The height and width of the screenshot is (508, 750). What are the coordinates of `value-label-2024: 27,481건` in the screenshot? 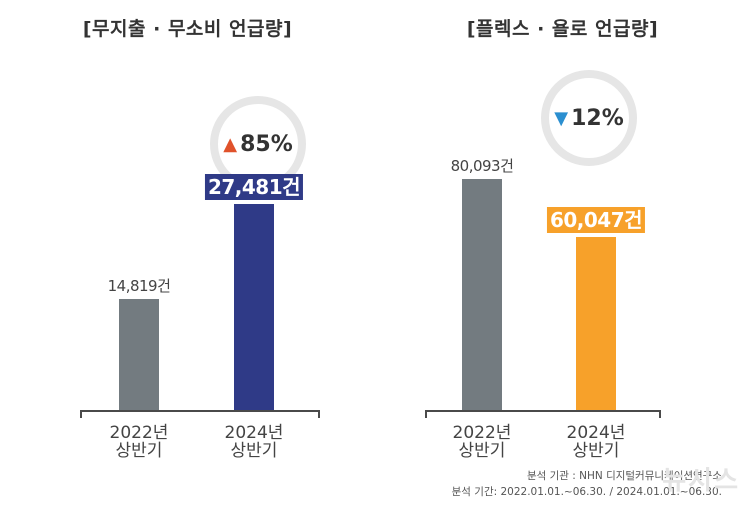 It's located at (254, 186).